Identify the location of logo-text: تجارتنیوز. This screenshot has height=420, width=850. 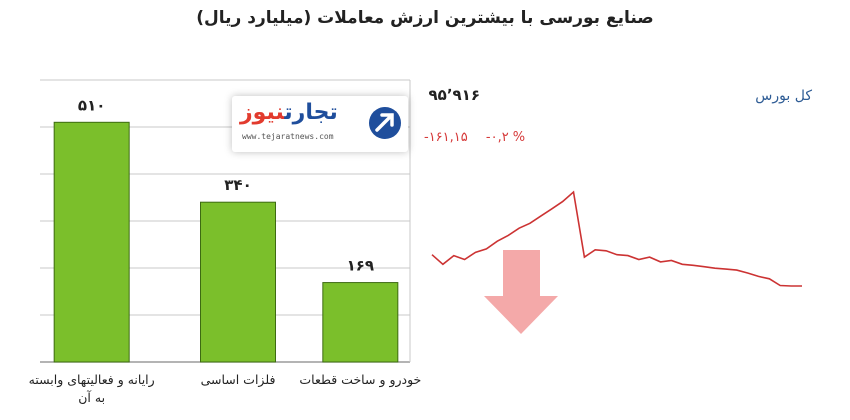
(289, 112).